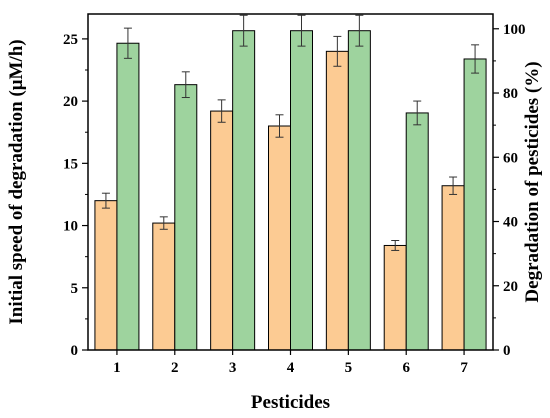  Describe the element at coordinates (514, 30) in the screenshot. I see `y-right-tick-label-100: 100` at that location.